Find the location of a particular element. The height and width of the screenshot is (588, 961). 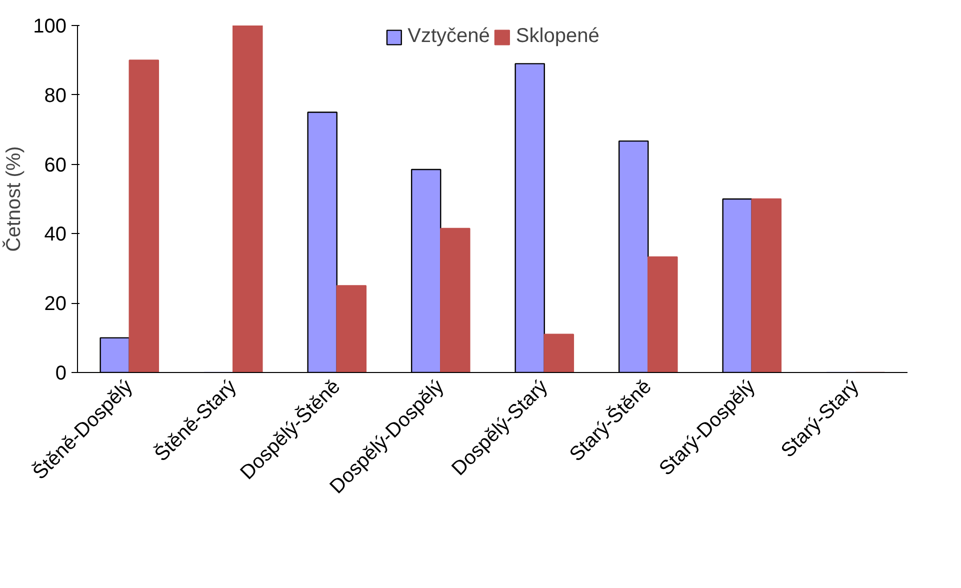

y-tick-label: 0 is located at coordinates (60, 373).